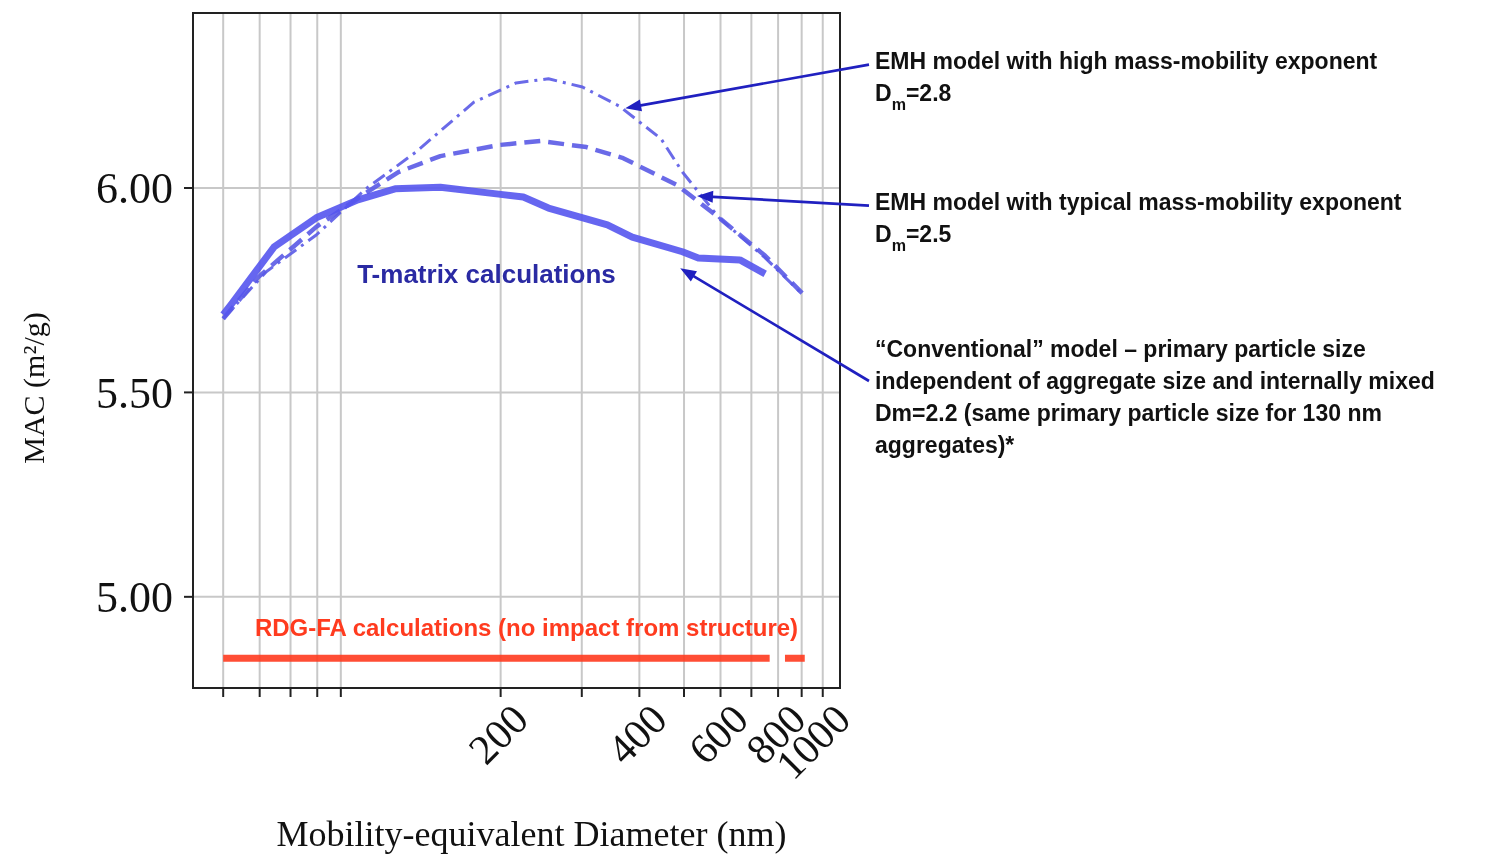  Describe the element at coordinates (34, 388) in the screenshot. I see `y-axis-title: MAC (m²/g)` at that location.